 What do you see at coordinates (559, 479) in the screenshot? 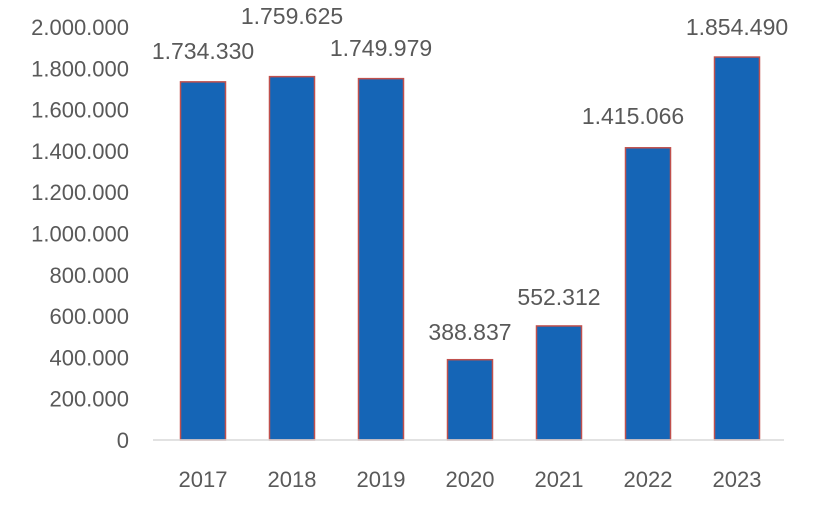
I see `x-tick-label: 2021` at bounding box center [559, 479].